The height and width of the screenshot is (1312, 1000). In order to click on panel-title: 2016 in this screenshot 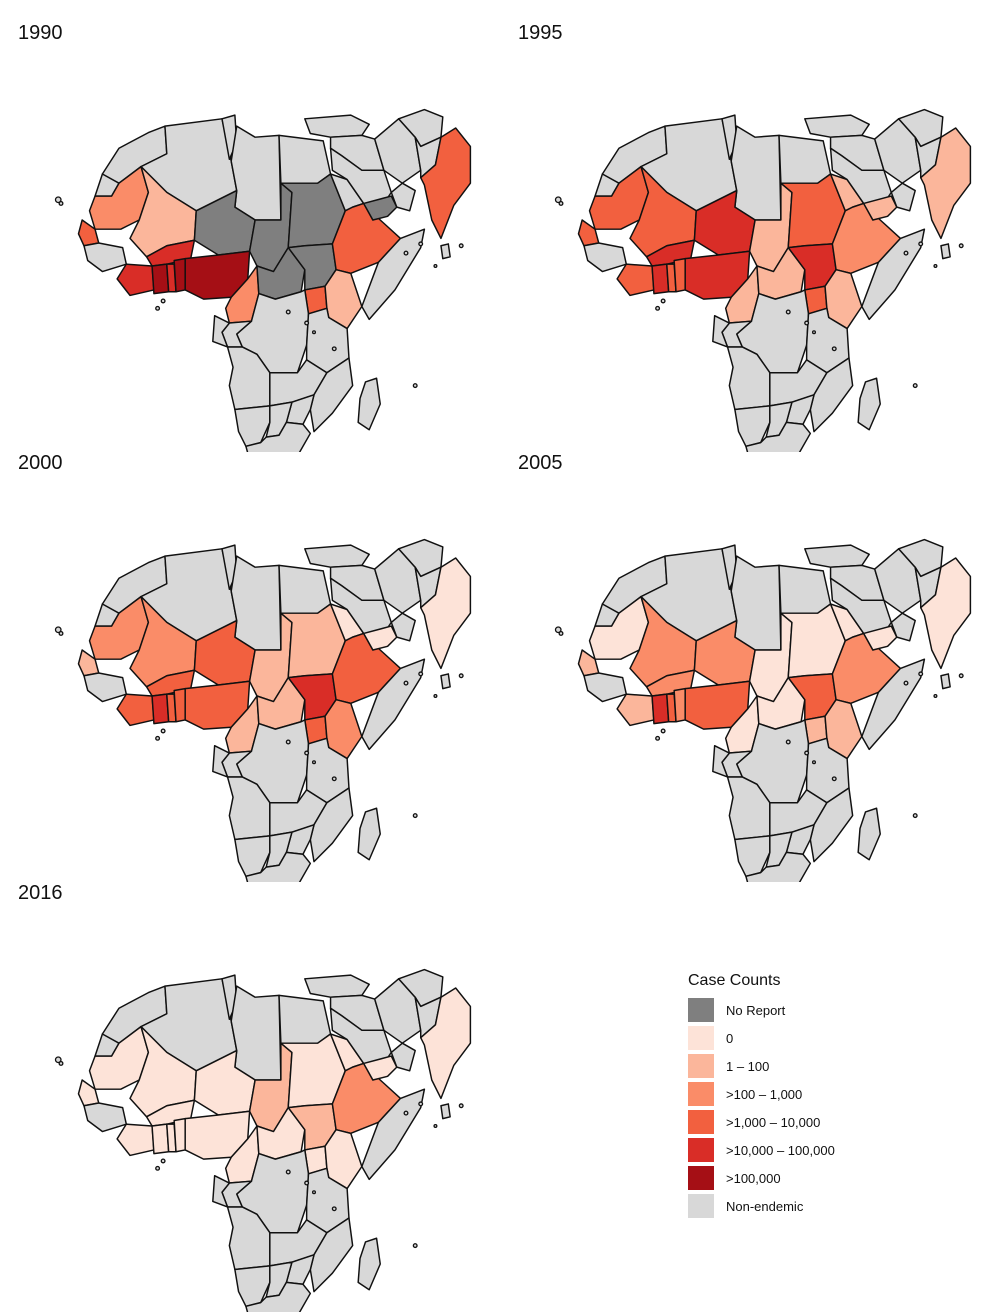, I will do `click(40, 893)`.